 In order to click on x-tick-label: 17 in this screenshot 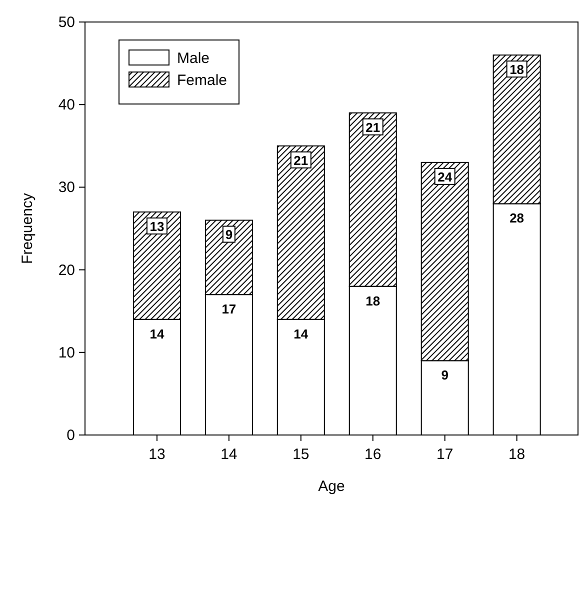, I will do `click(445, 454)`.